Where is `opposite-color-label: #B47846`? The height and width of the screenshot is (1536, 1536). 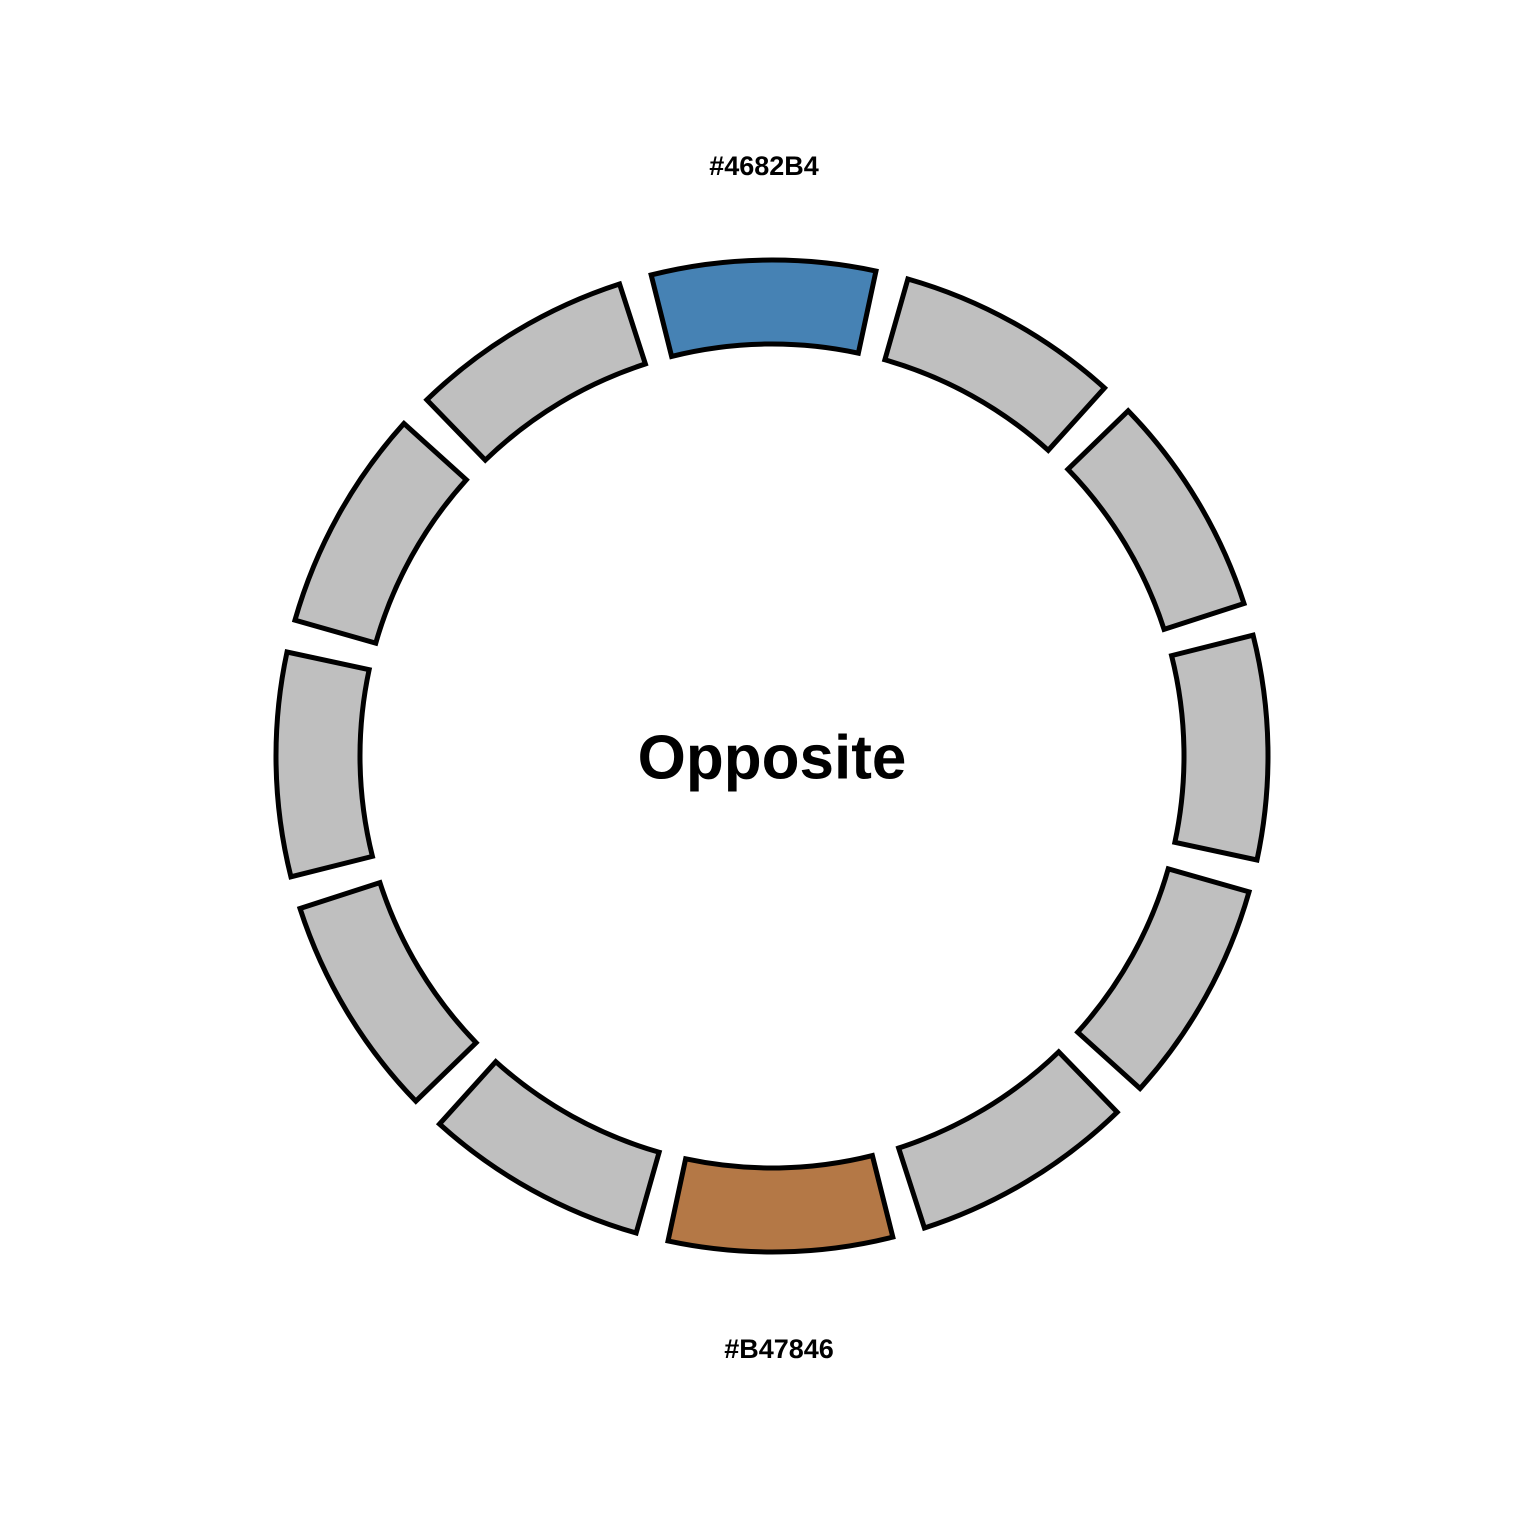
opposite-color-label: #B47846 is located at coordinates (779, 1349).